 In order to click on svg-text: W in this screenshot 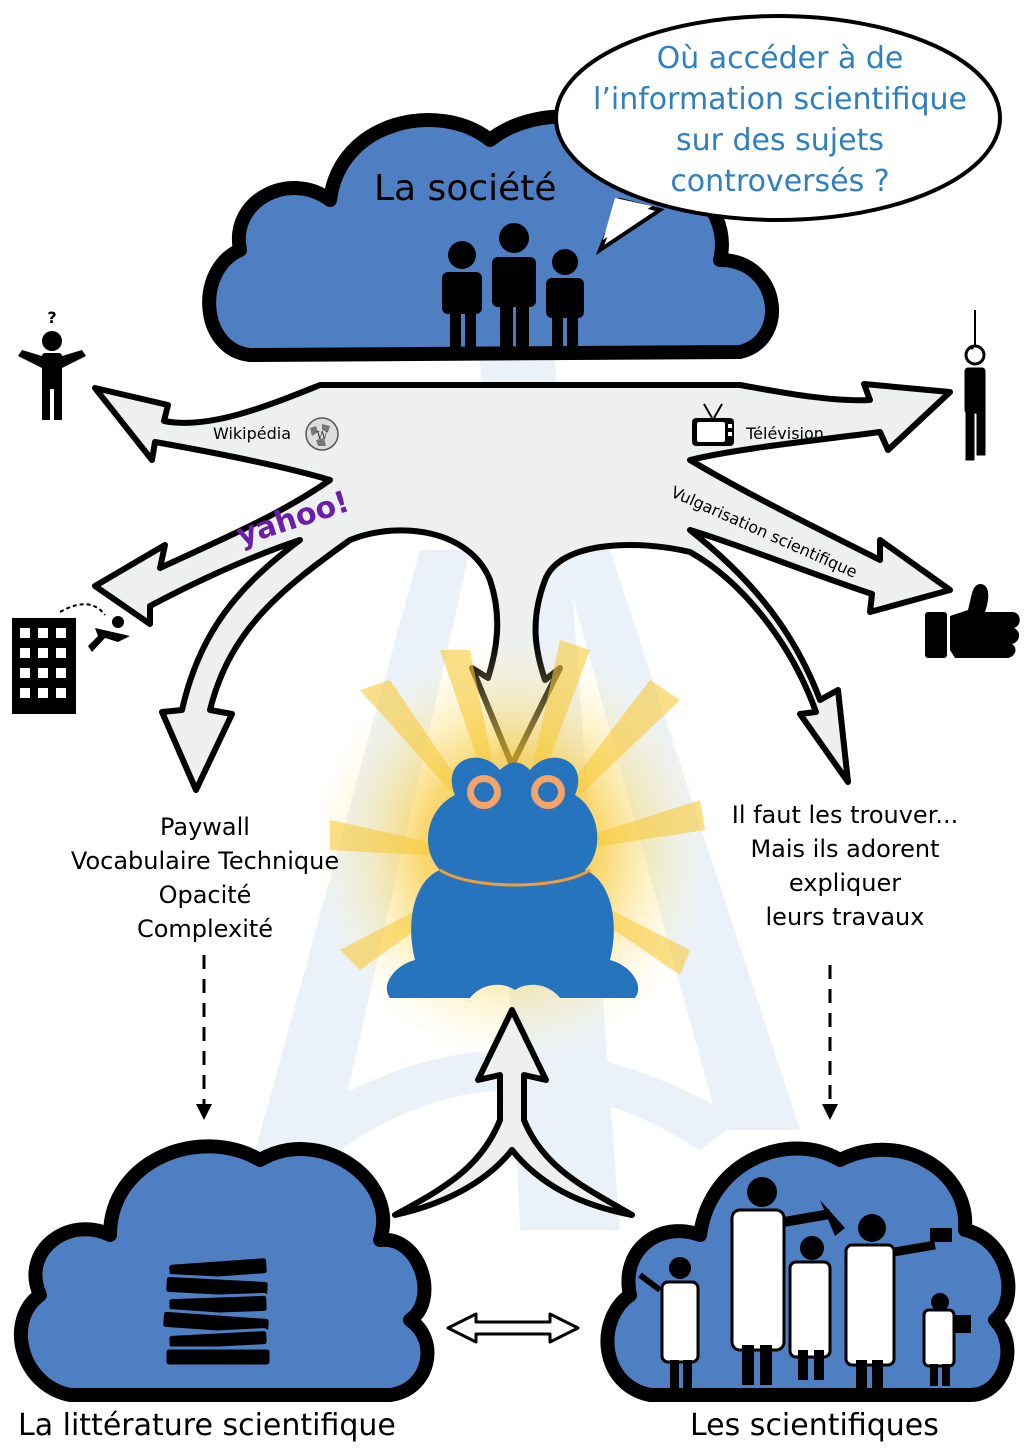, I will do `click(322, 435)`.